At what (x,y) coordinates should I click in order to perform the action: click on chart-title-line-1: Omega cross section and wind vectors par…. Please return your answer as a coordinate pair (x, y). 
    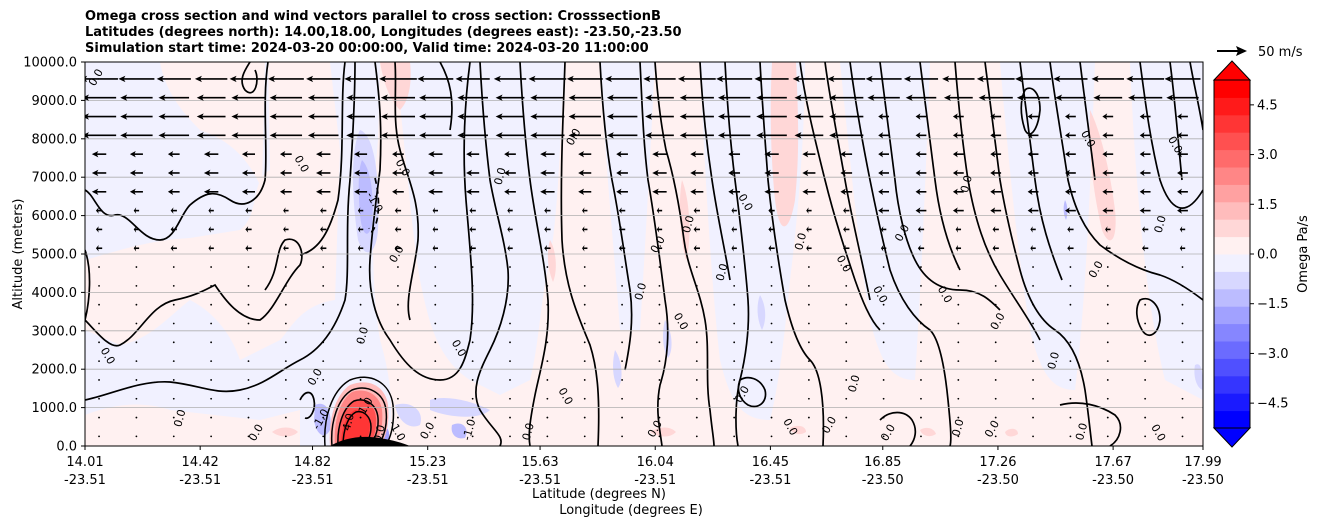
    Looking at the image, I should click on (373, 16).